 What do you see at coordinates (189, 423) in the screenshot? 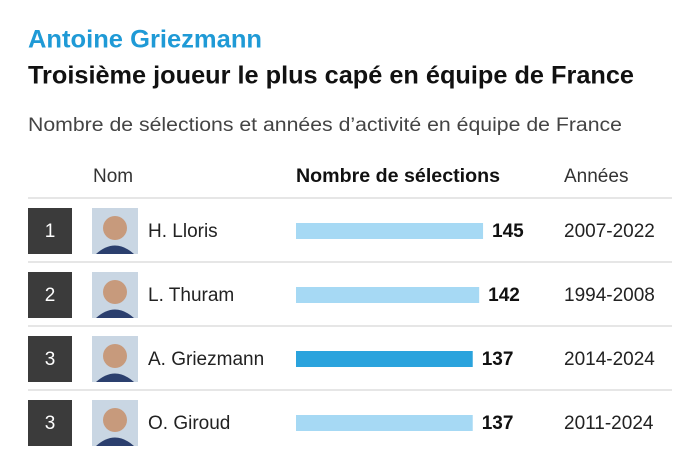
I see `player-name: O. Giroud` at bounding box center [189, 423].